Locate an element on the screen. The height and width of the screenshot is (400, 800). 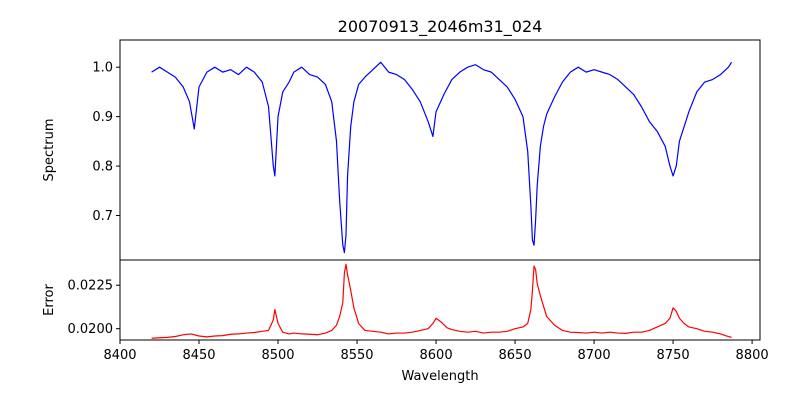
x-tick-label: 8800 is located at coordinates (752, 355).